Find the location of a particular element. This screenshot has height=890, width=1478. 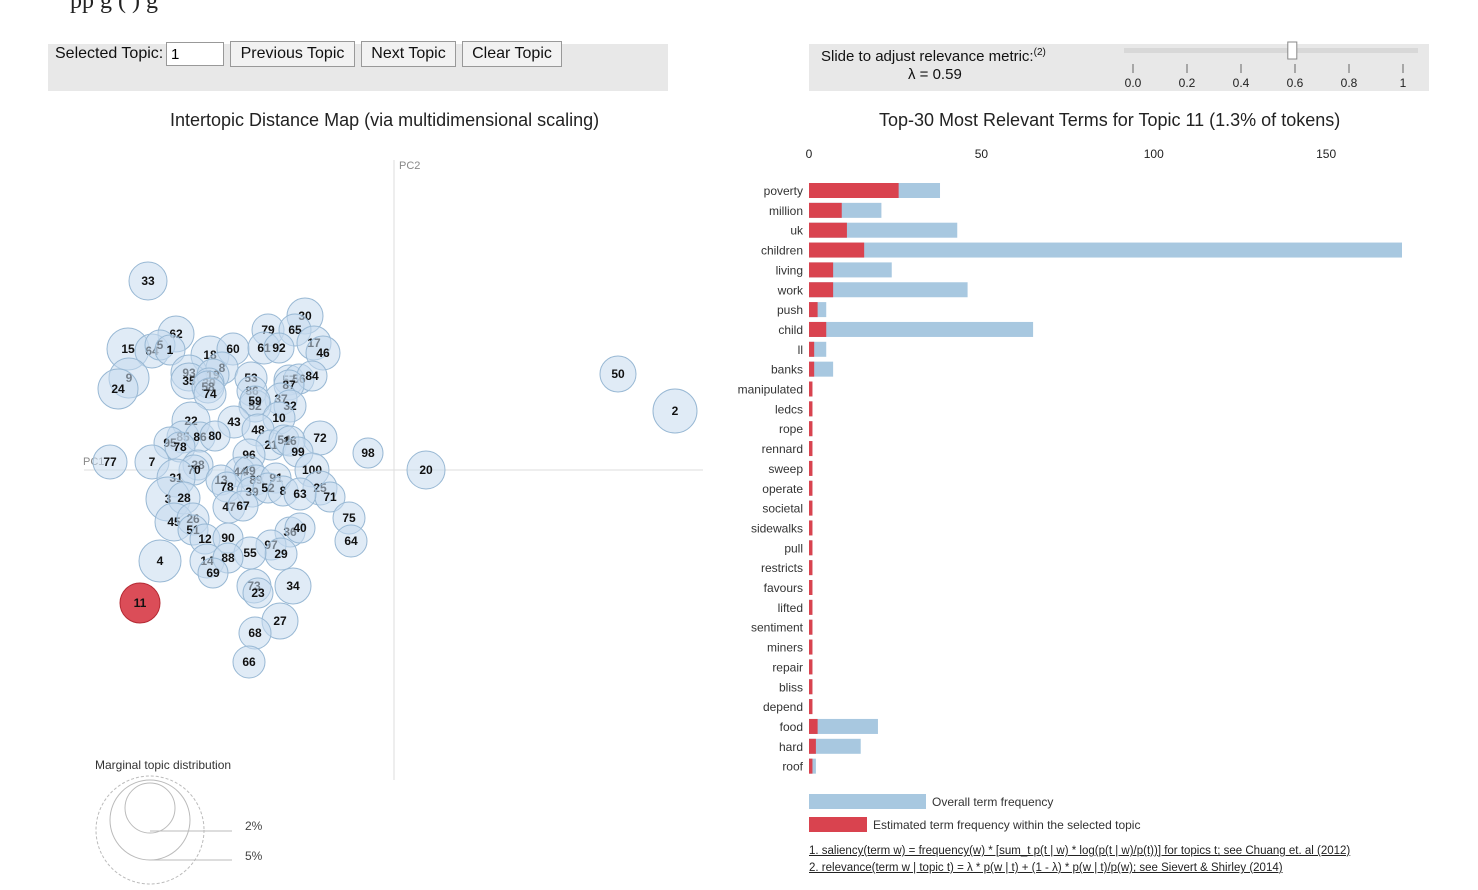

term-label-push: push is located at coordinates (790, 310).